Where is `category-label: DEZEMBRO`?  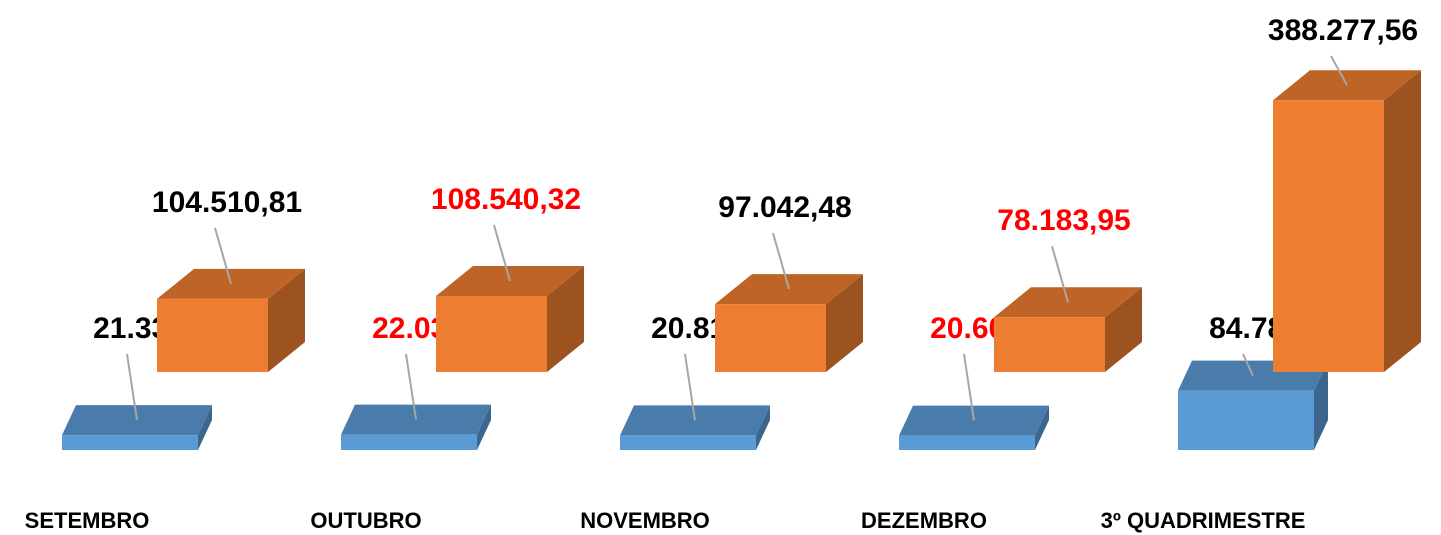 category-label: DEZEMBRO is located at coordinates (924, 520).